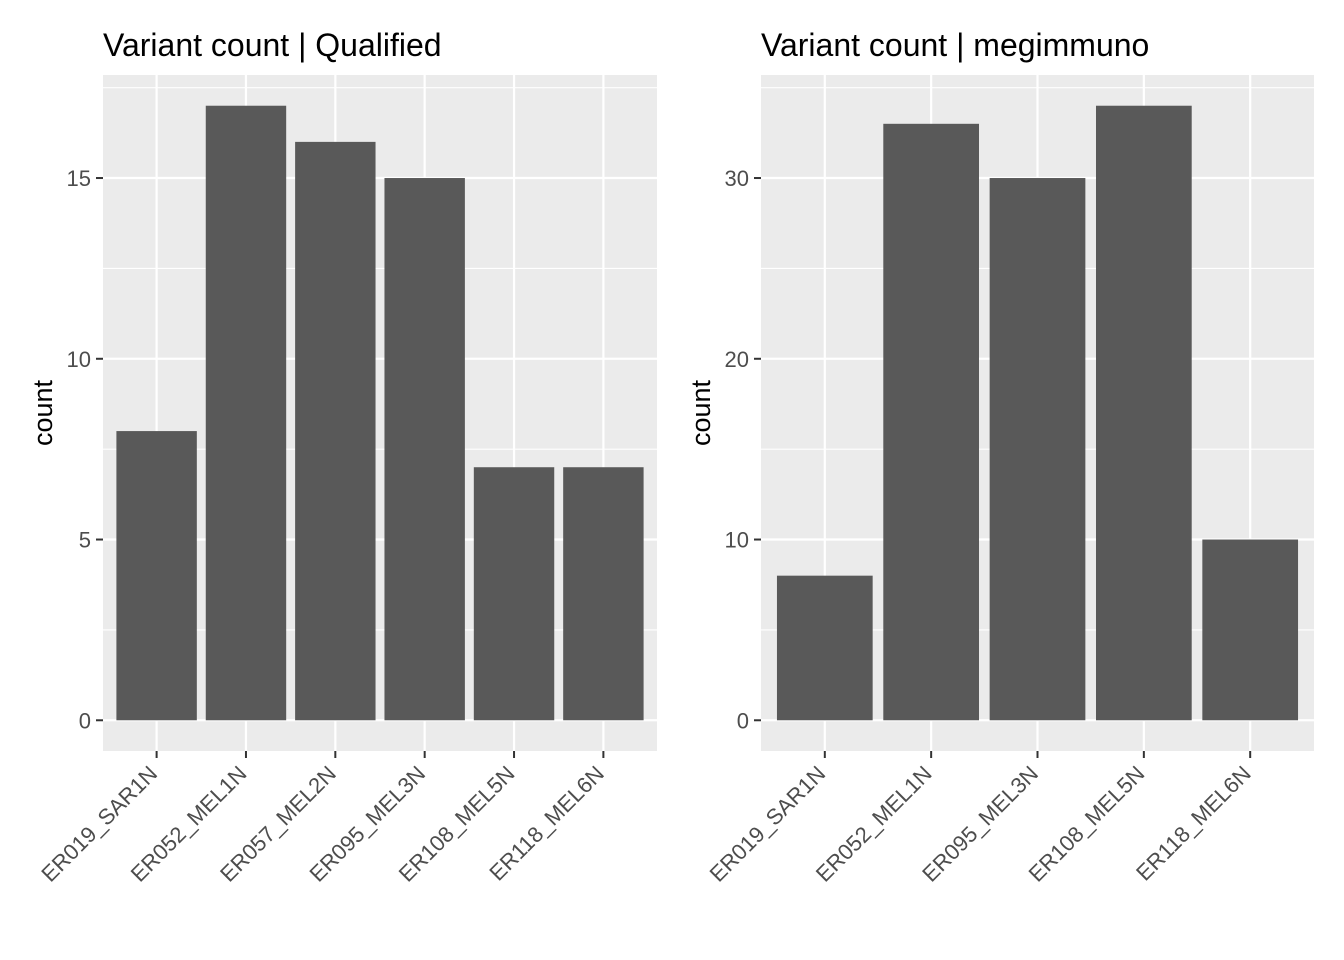  I want to click on y-tick-label: 30, so click(737, 178).